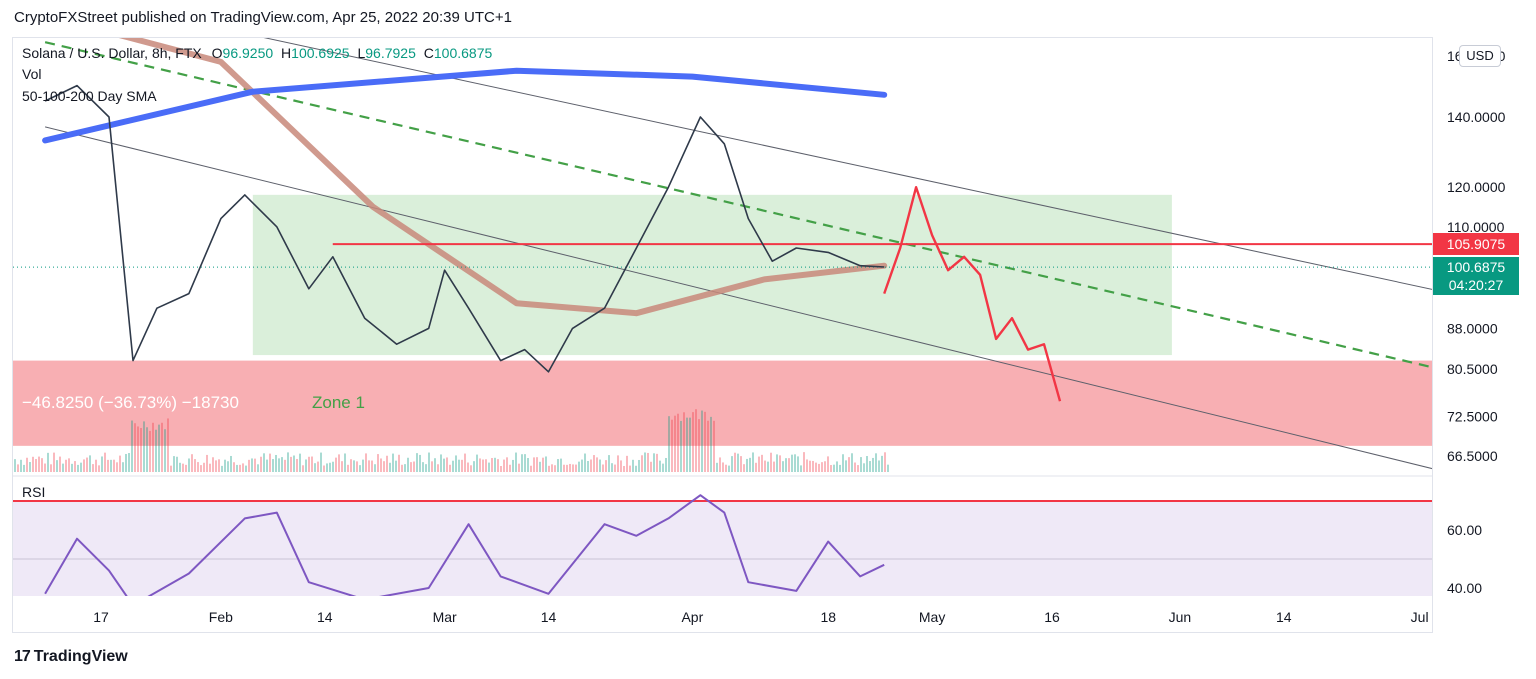 The width and height of the screenshot is (1536, 679). What do you see at coordinates (1476, 244) in the screenshot?
I see `resistance-price-badge: 105.9075` at bounding box center [1476, 244].